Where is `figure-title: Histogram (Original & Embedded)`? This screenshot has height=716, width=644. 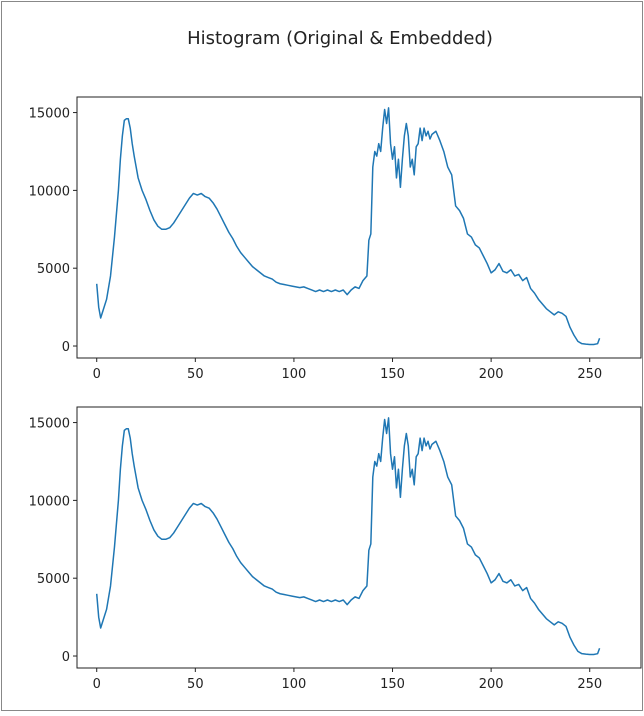 figure-title: Histogram (Original & Embedded) is located at coordinates (340, 38).